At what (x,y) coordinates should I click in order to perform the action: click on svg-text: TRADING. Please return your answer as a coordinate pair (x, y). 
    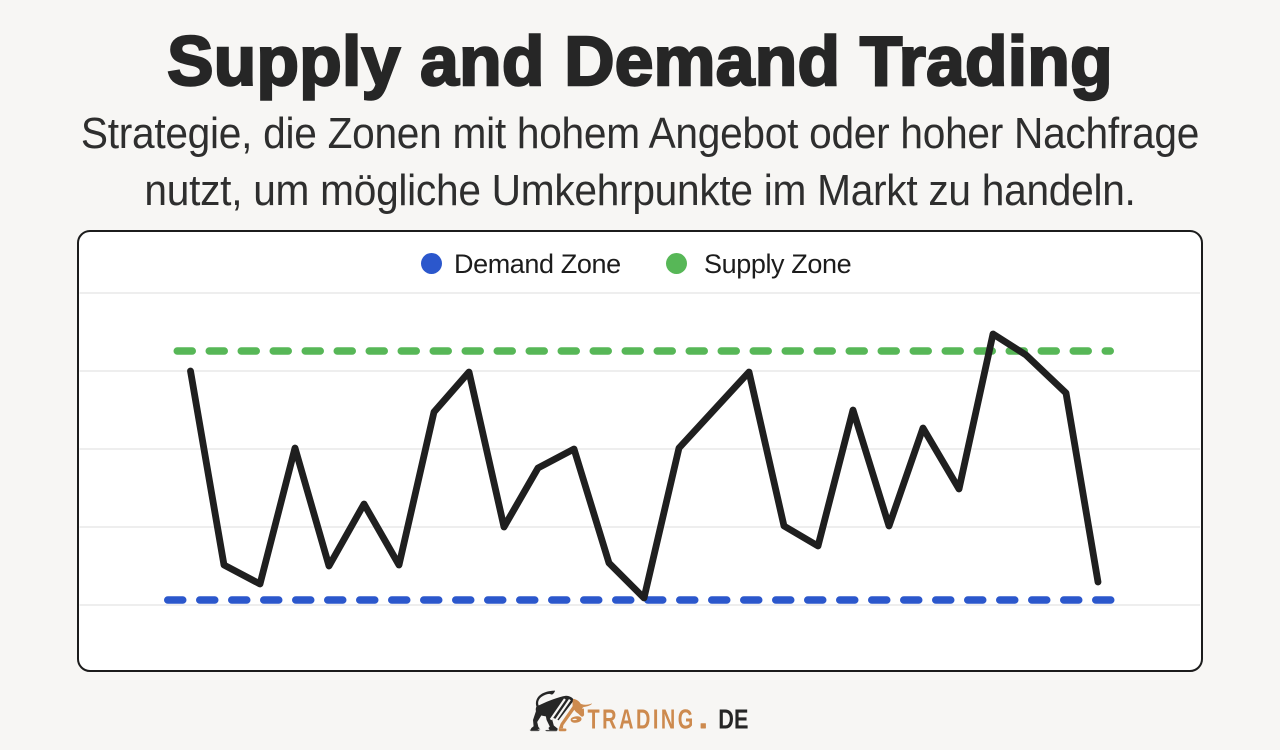
    Looking at the image, I should click on (642, 719).